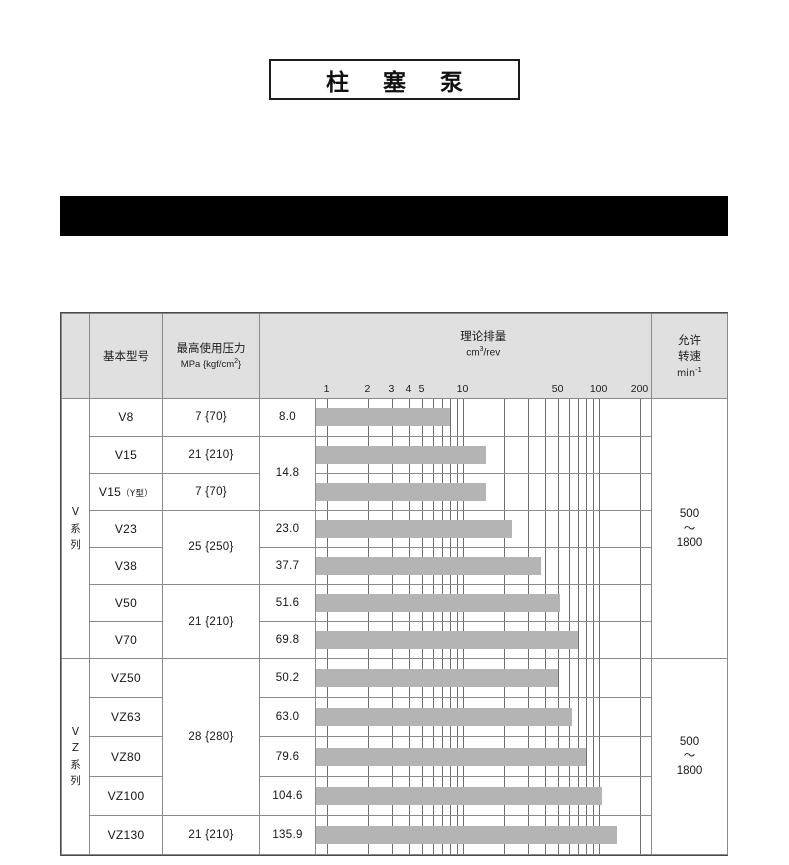 This screenshot has height=865, width=789. I want to click on table-row: V50 21 {210} 51.6, so click(395, 621).